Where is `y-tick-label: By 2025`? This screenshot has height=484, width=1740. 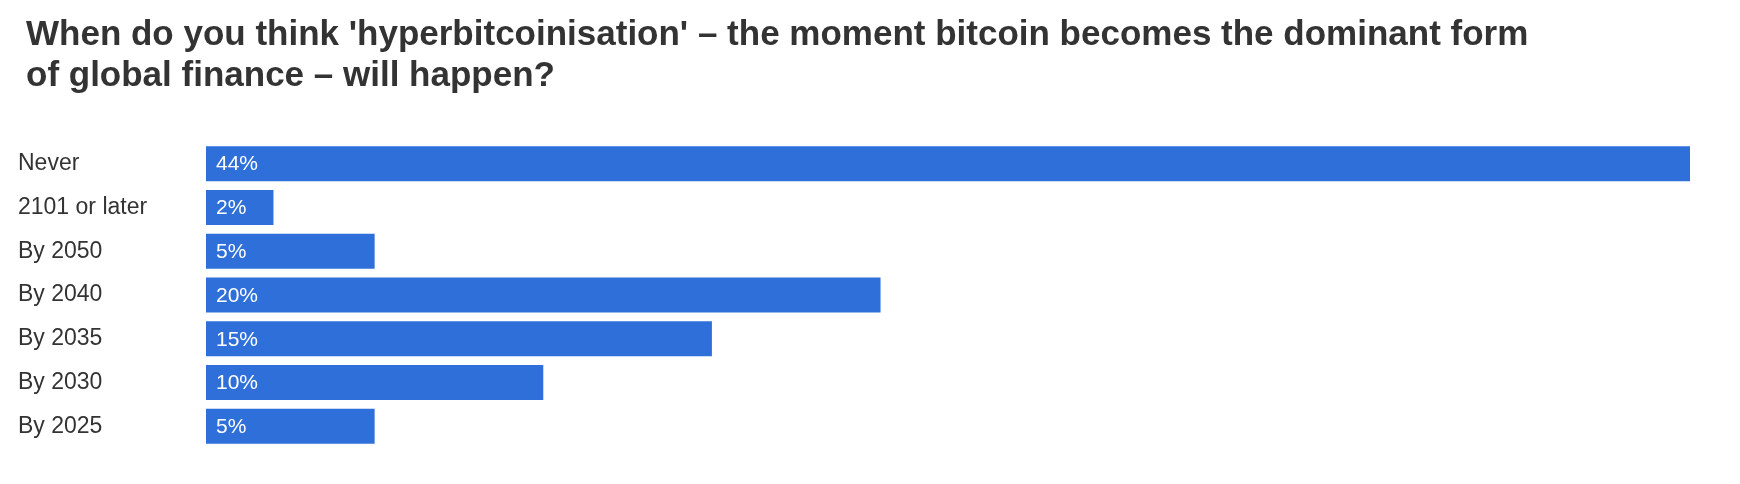 y-tick-label: By 2025 is located at coordinates (60, 424).